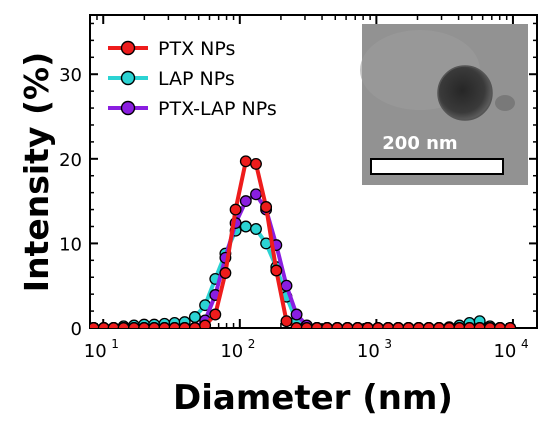  Describe the element at coordinates (70, 244) in the screenshot. I see `y-tick-label: 10` at that location.